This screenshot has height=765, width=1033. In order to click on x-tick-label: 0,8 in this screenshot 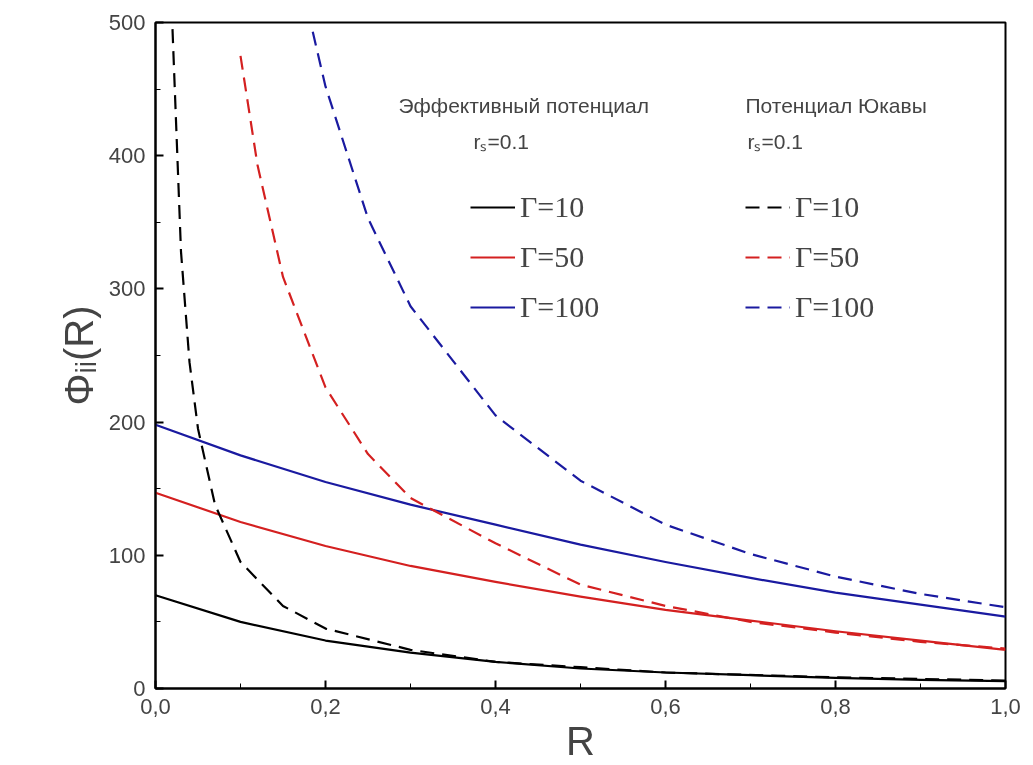, I will do `click(835, 706)`.